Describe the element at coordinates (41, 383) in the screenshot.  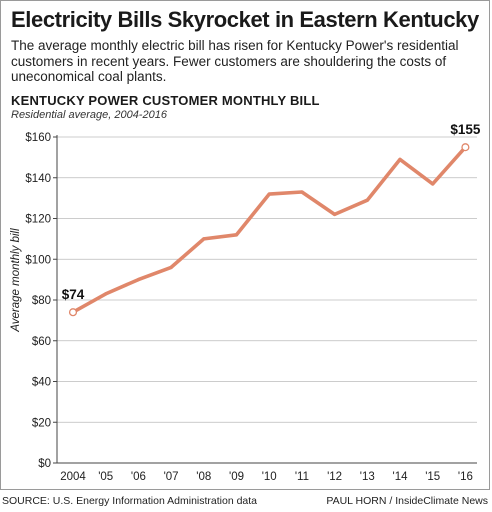
I see `y-tick-label: $40` at that location.